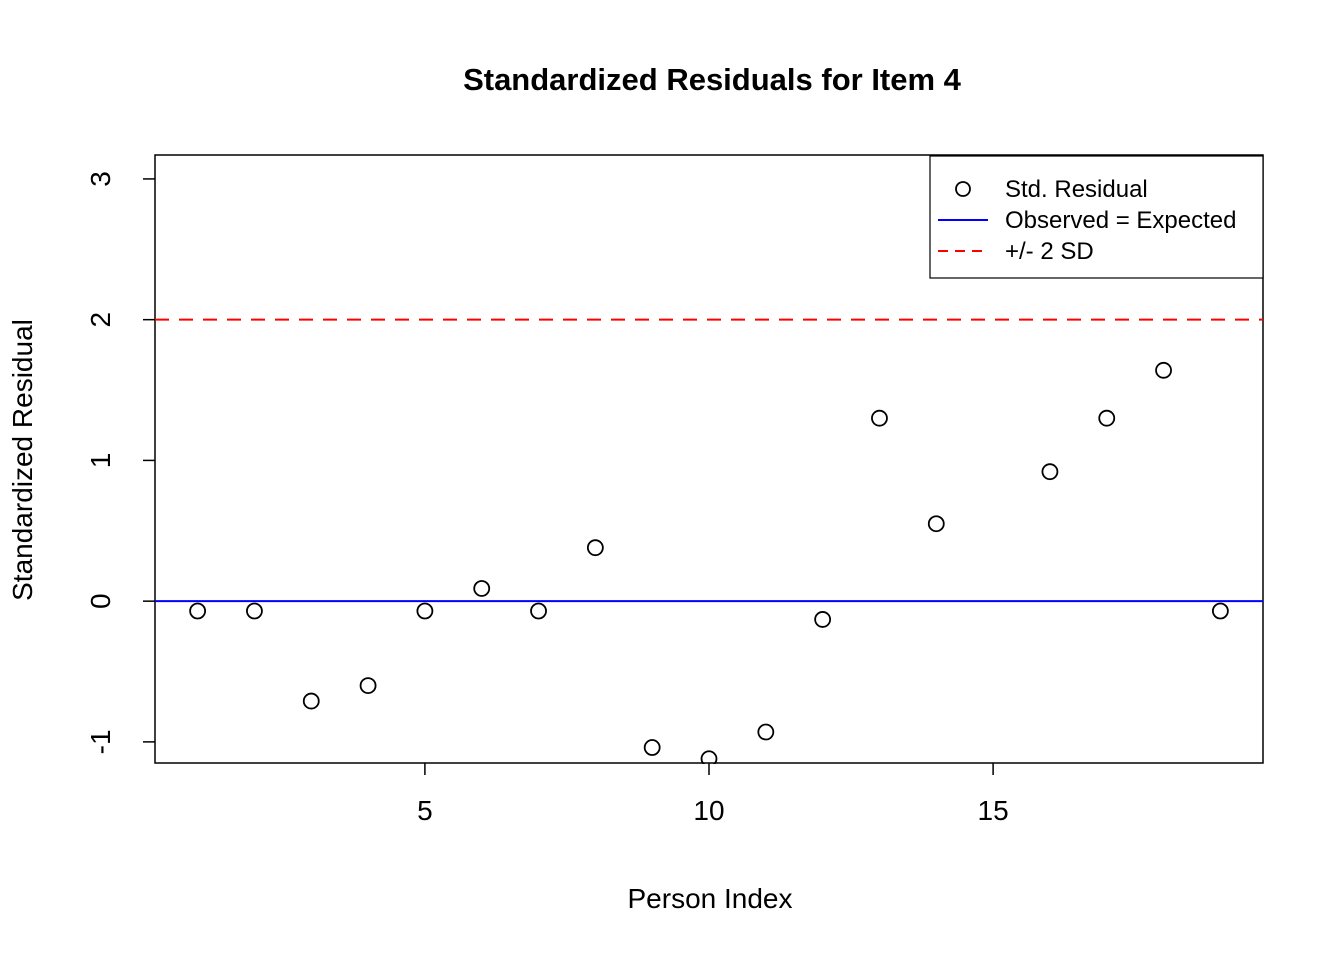  What do you see at coordinates (1049, 251) in the screenshot?
I see `legend-label-2sd: +/- 2 SD` at bounding box center [1049, 251].